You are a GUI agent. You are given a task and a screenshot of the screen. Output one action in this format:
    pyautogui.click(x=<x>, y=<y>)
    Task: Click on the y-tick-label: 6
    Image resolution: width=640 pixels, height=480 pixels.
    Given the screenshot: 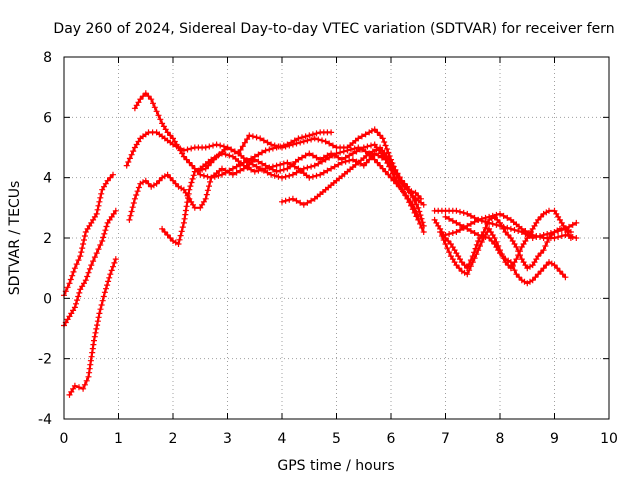 What is the action you would take?
    pyautogui.click(x=47, y=118)
    